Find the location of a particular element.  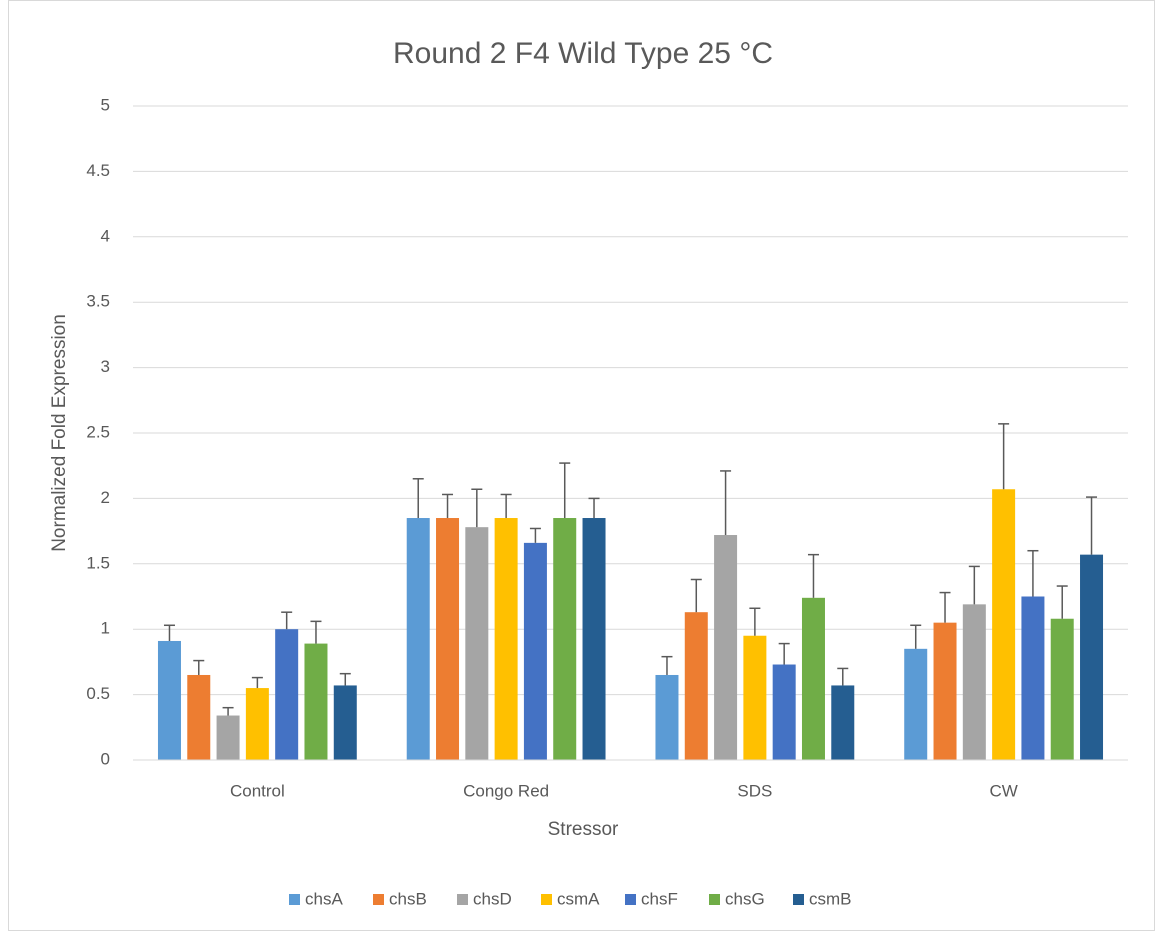

legend-label: chsB is located at coordinates (408, 898).